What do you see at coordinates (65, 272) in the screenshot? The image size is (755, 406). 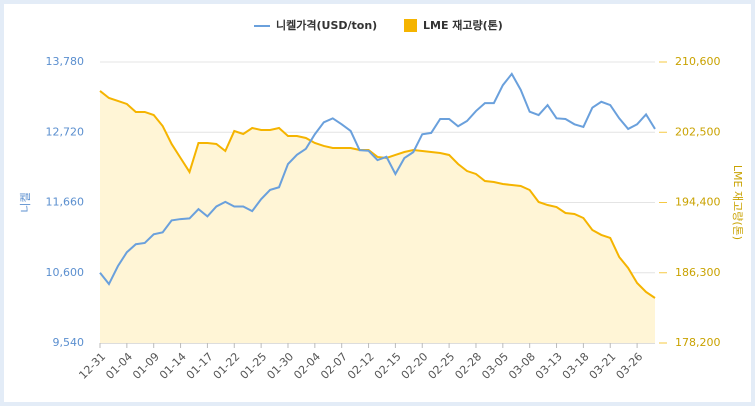 I see `y-tick-label: 10,600` at bounding box center [65, 272].